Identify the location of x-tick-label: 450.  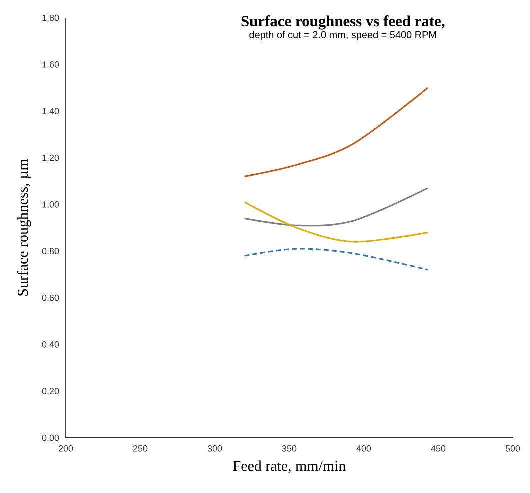
(438, 449).